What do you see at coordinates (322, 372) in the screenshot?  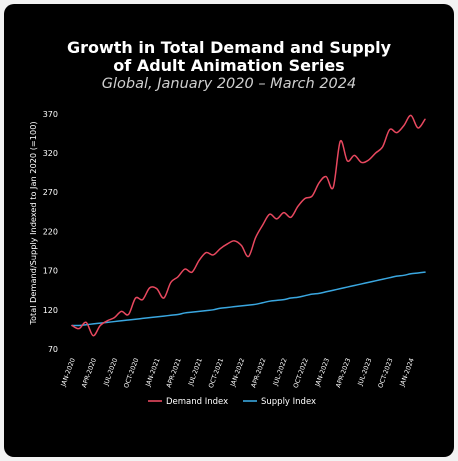 I see `x-tick-label: JAN-2023` at bounding box center [322, 372].